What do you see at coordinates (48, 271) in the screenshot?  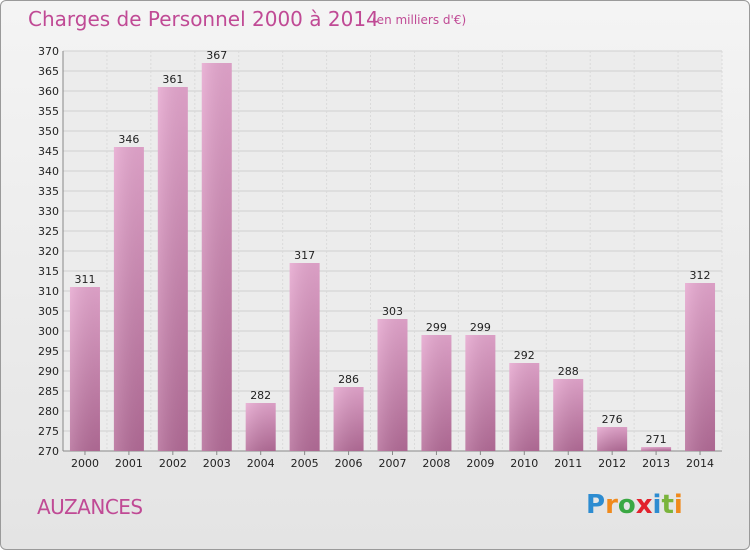 I see `y-tick-label: 315` at bounding box center [48, 271].